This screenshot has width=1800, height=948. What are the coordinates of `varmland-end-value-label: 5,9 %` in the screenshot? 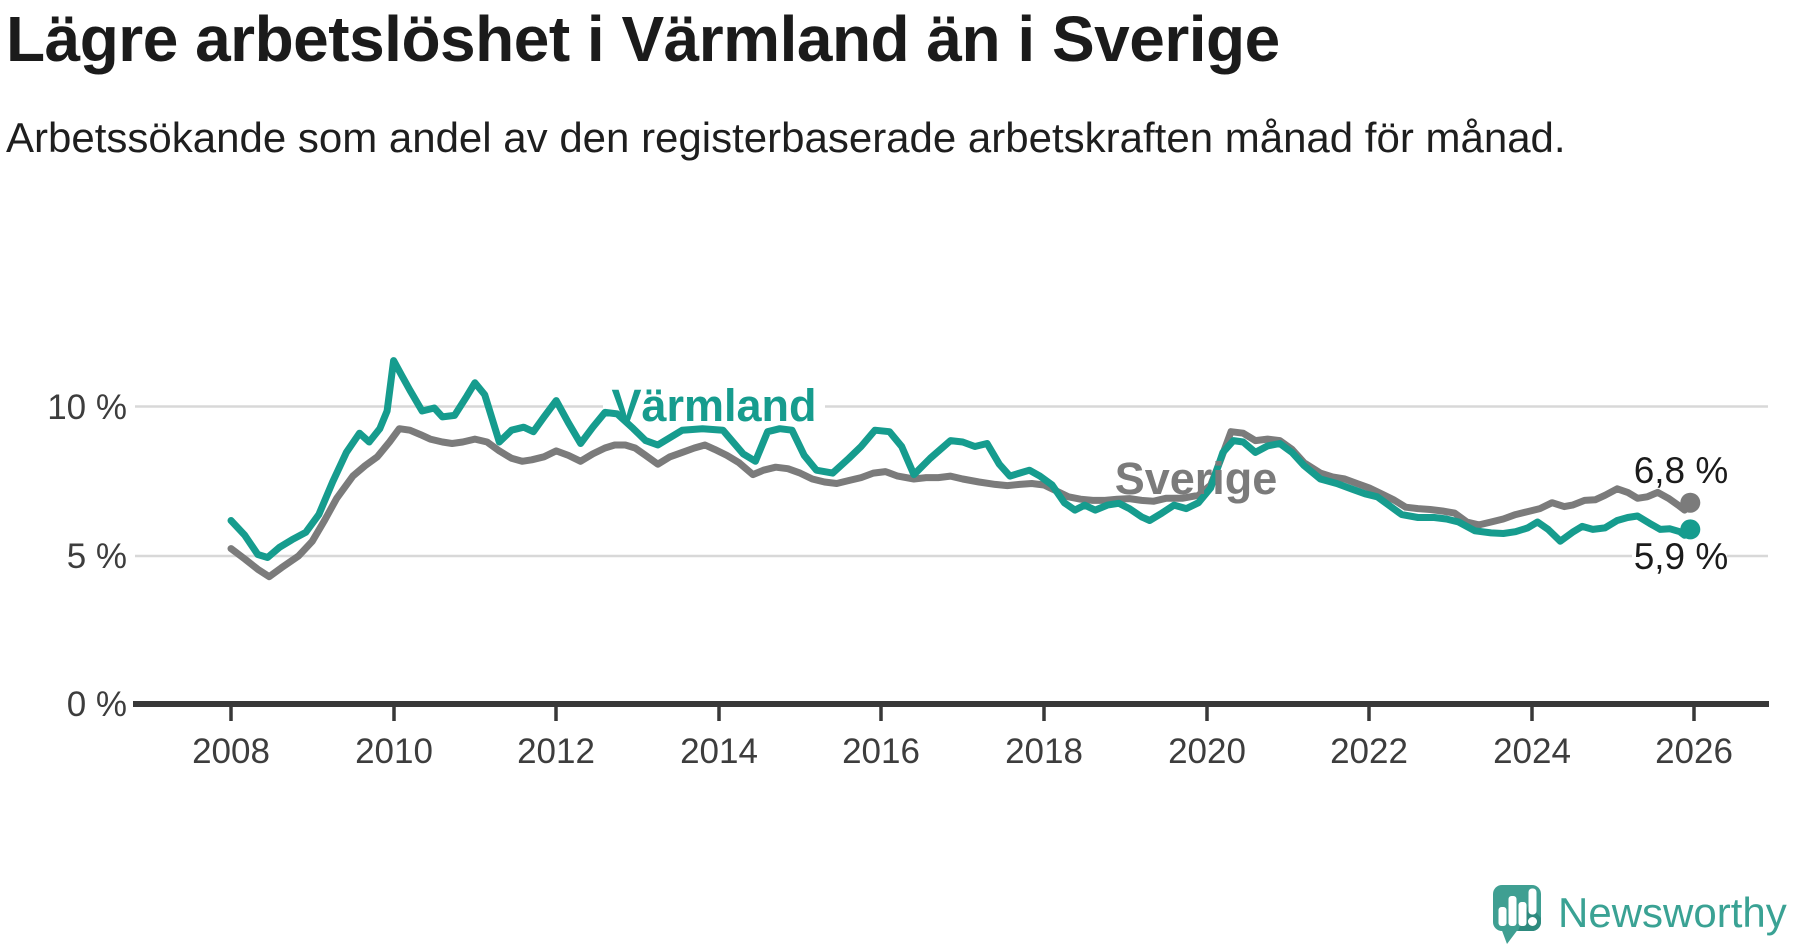 It's located at (1681, 556).